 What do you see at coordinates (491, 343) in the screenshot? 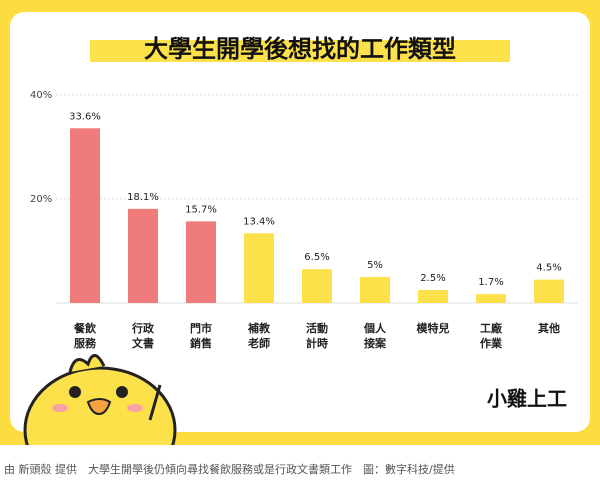
I see `x-tick-label: 作業` at bounding box center [491, 343].